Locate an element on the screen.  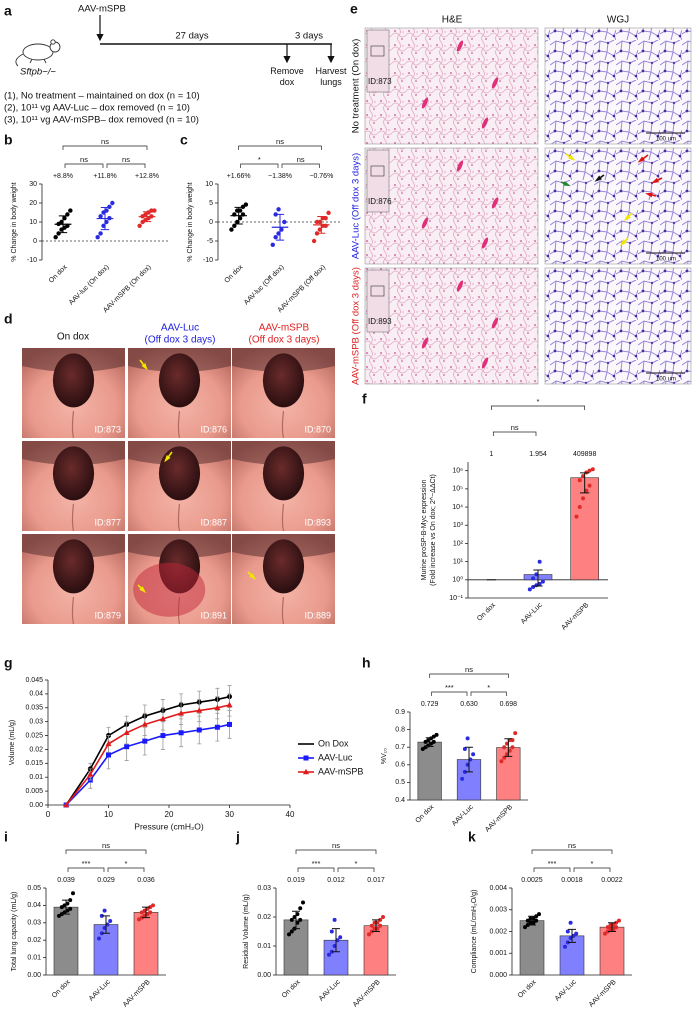
significance-label: *** is located at coordinates (316, 863).